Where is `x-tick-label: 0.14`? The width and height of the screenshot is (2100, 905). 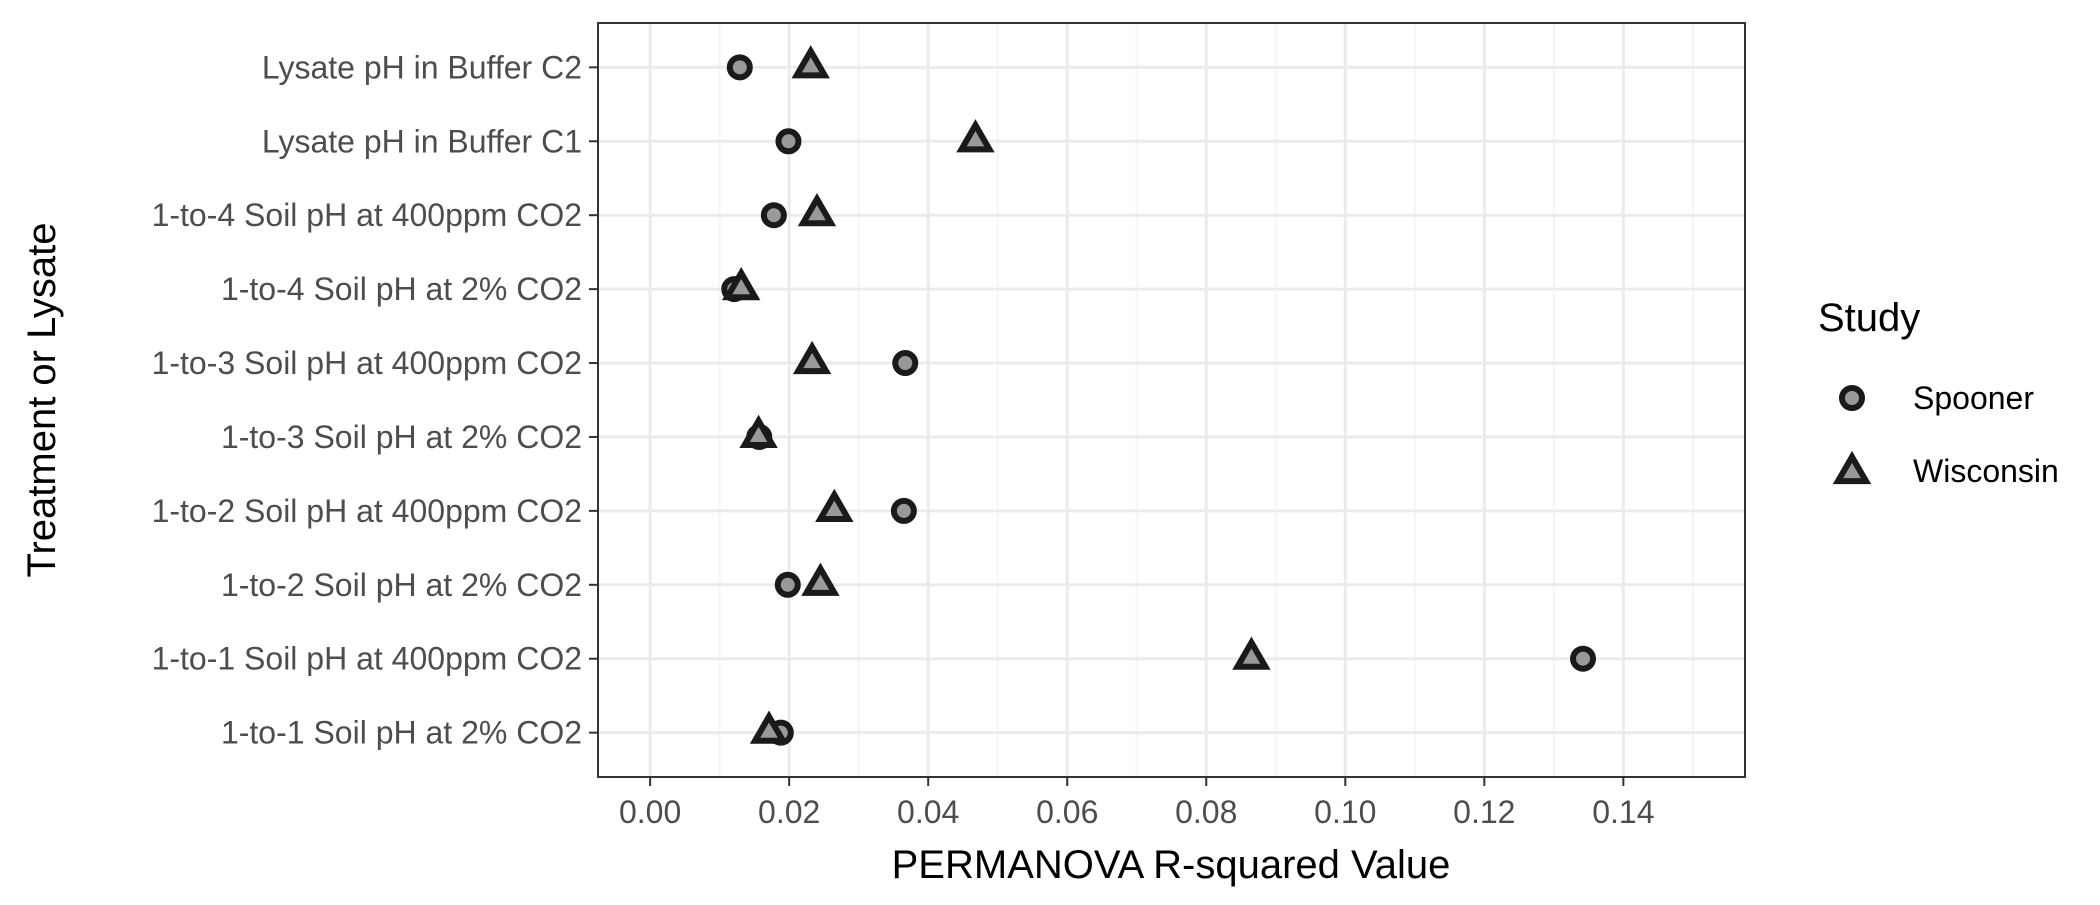
x-tick-label: 0.14 is located at coordinates (1623, 812).